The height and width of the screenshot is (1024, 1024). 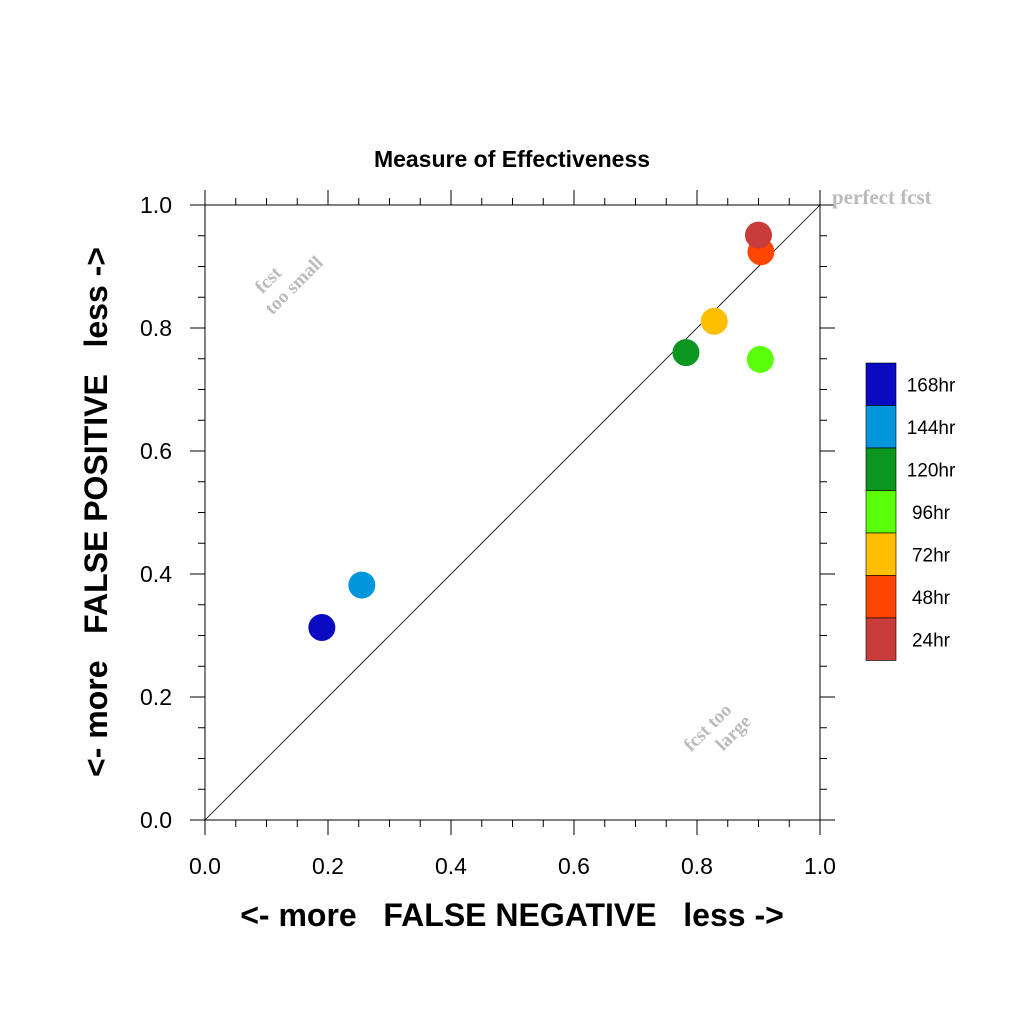 What do you see at coordinates (931, 555) in the screenshot?
I see `legend-label-72hr: 72hr` at bounding box center [931, 555].